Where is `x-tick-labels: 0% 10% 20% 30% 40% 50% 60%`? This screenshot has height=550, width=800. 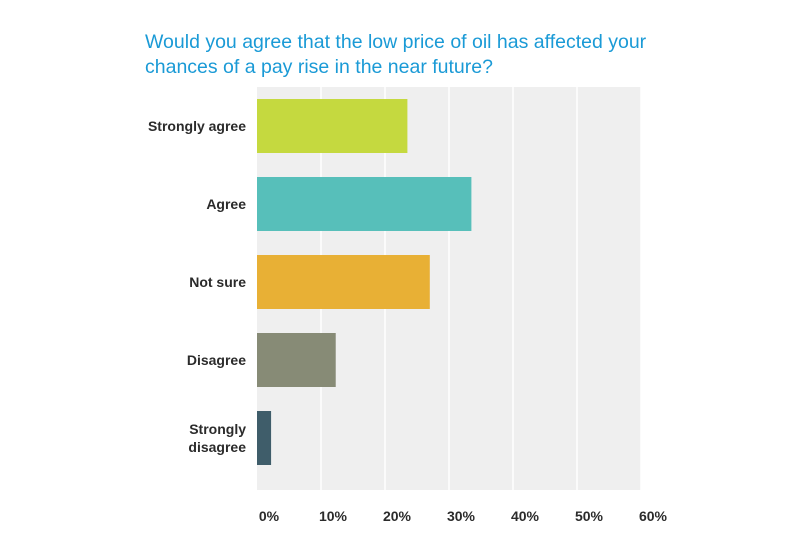
x-tick-labels: 0% 10% 20% 30% 40% 50% 60% is located at coordinates (463, 516).